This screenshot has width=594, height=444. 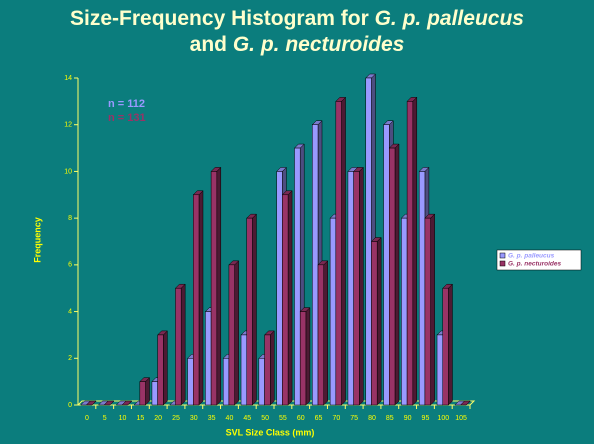 I want to click on x-tick-label: 60, so click(x=301, y=418).